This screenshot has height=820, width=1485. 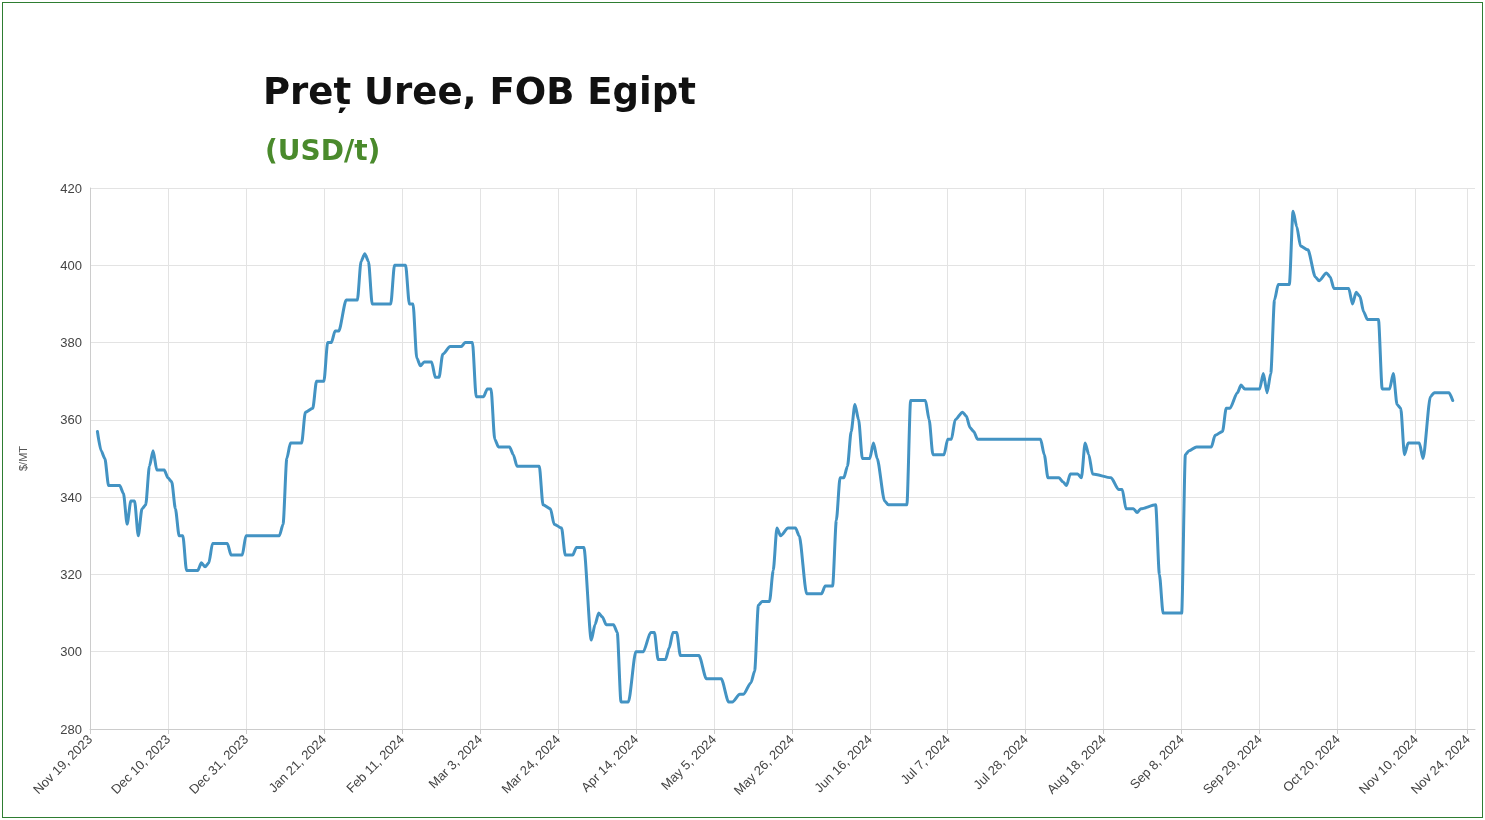 I want to click on chart-title: Preț Uree, FOB Egipt, so click(x=479, y=91).